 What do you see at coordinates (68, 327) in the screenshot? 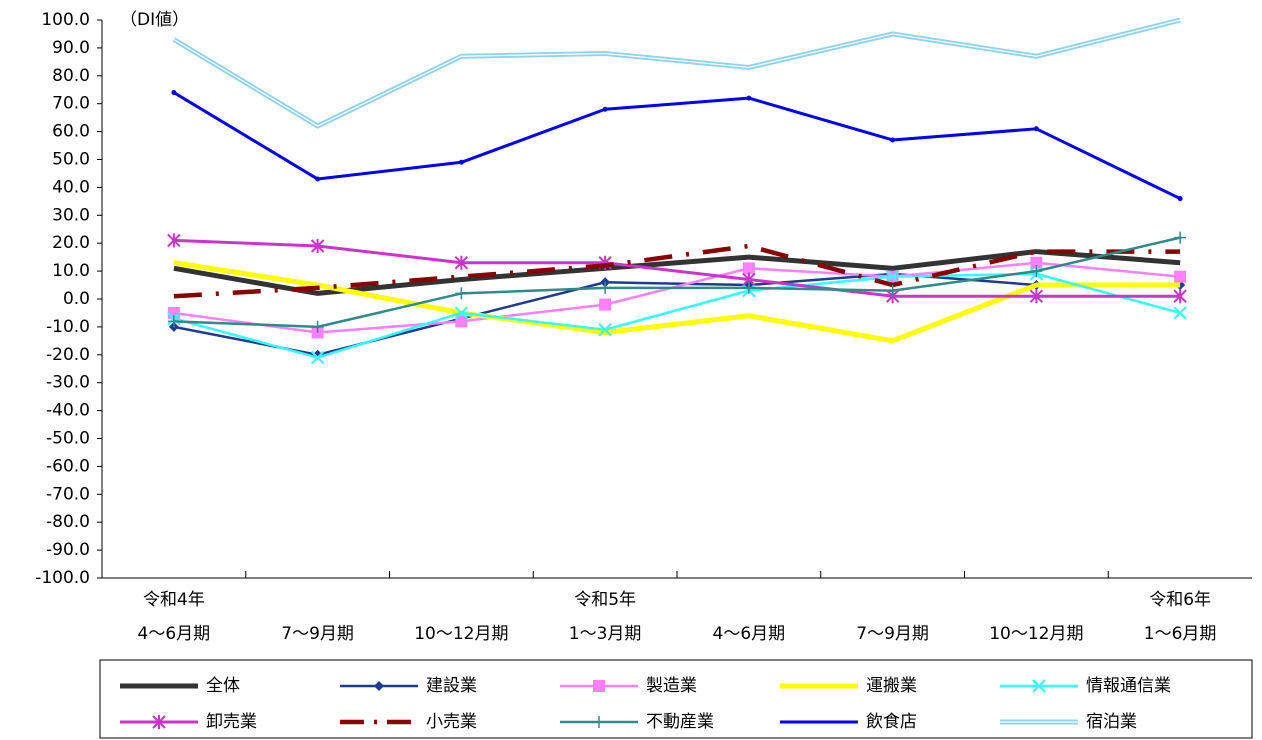
I see `y-tick-label: -10.0` at bounding box center [68, 327].